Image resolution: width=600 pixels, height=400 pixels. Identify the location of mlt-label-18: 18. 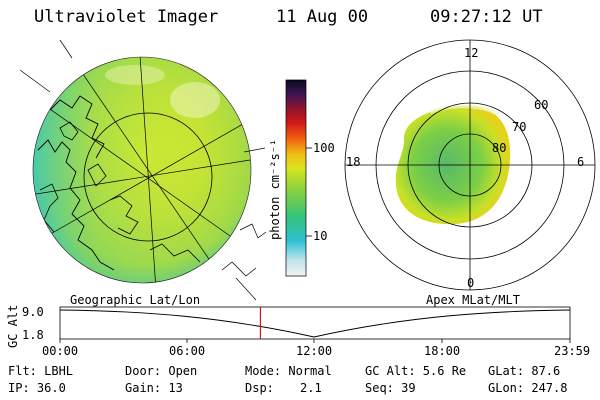
(353, 162).